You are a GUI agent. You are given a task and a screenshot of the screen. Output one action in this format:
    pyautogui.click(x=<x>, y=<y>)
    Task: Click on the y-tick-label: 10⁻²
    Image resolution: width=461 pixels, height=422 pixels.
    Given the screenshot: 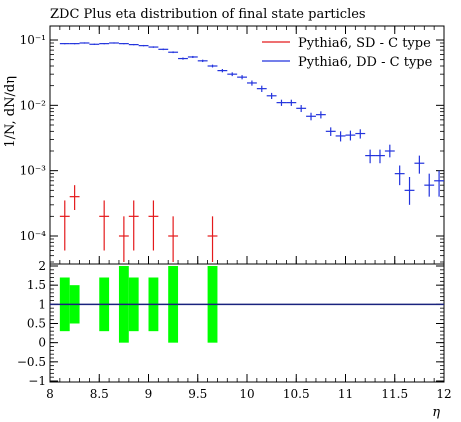 What is the action you would take?
    pyautogui.click(x=33, y=105)
    